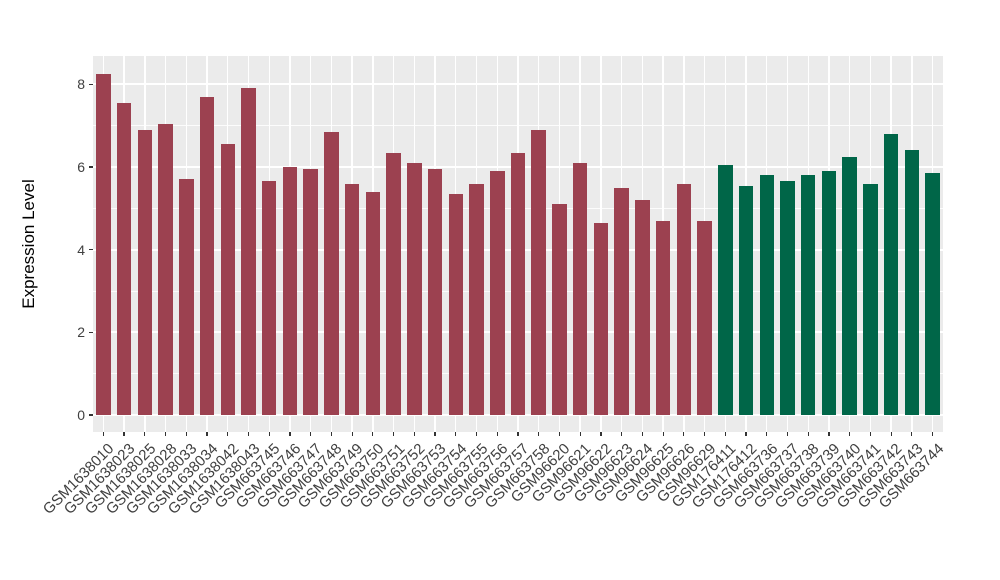  Describe the element at coordinates (891, 274) in the screenshot. I see `bar-GSM663742` at that location.